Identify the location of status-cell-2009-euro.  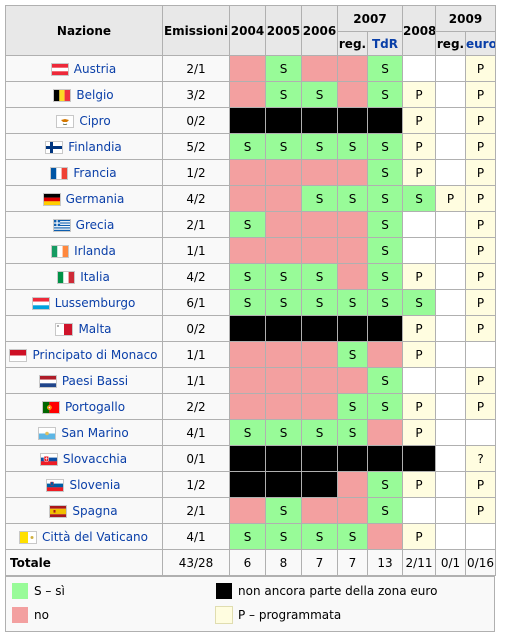
(480, 432).